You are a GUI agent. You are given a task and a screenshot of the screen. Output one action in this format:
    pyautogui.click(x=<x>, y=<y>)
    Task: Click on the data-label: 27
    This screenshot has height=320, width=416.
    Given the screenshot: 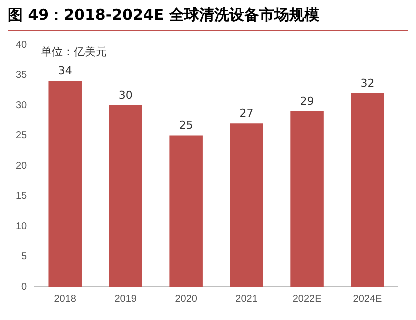 What is the action you would take?
    pyautogui.click(x=247, y=113)
    